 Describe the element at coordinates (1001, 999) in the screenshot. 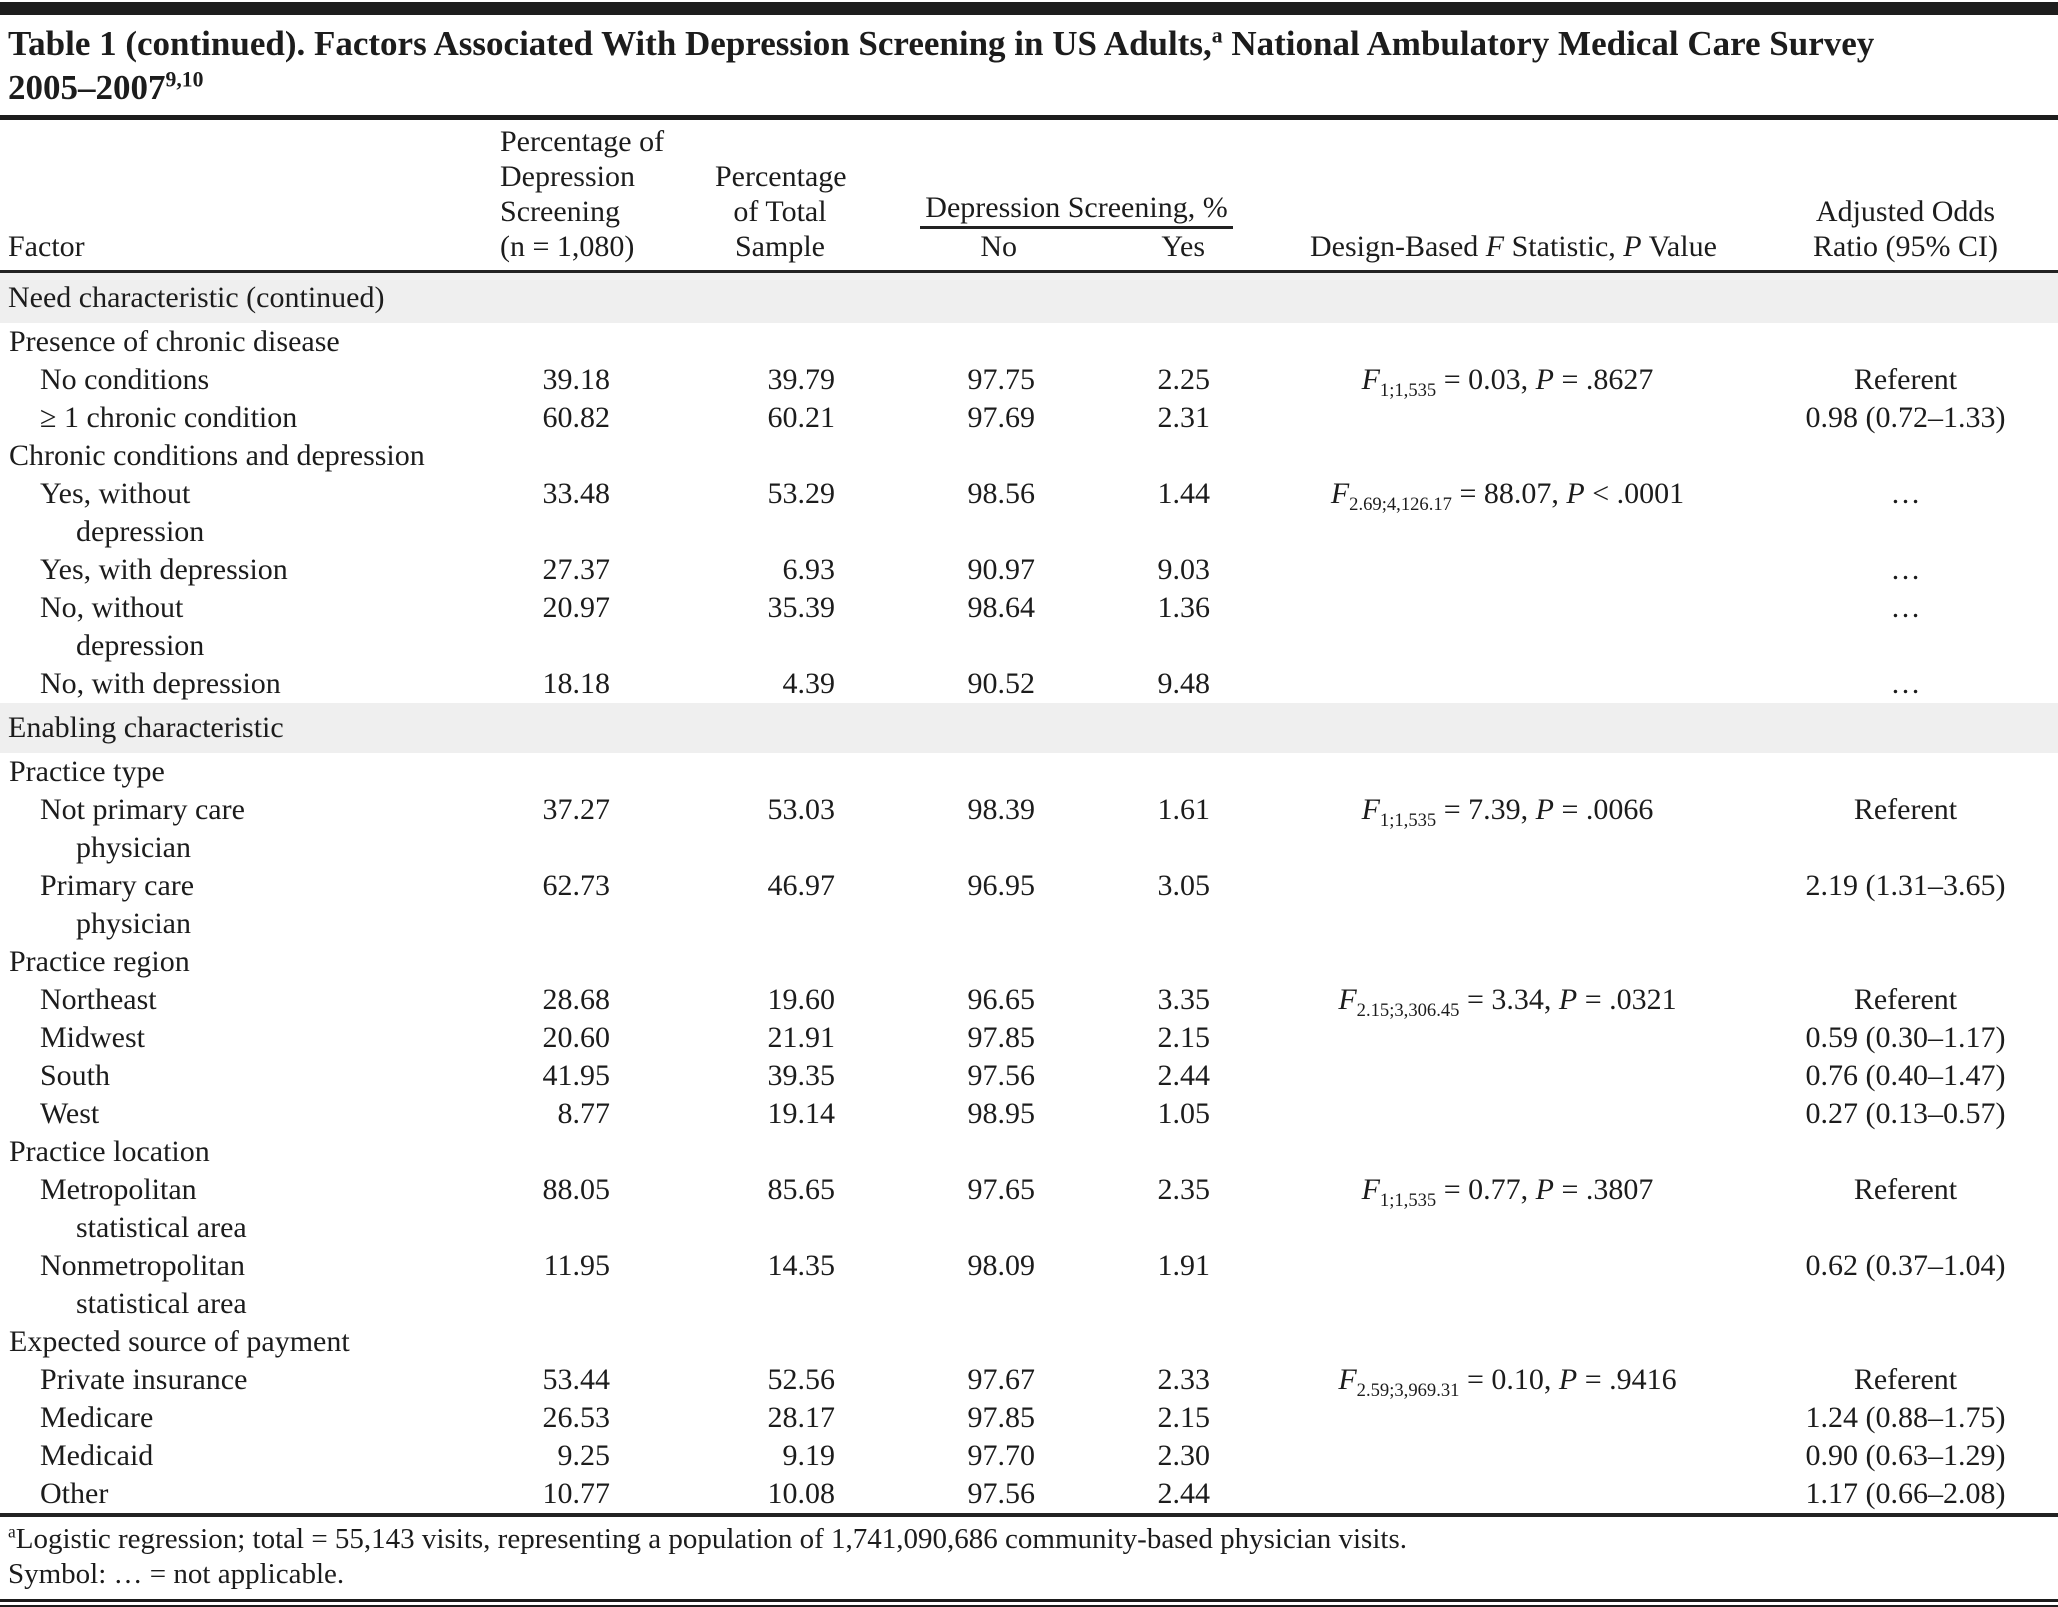

I see `cell-no: 96.65` at that location.